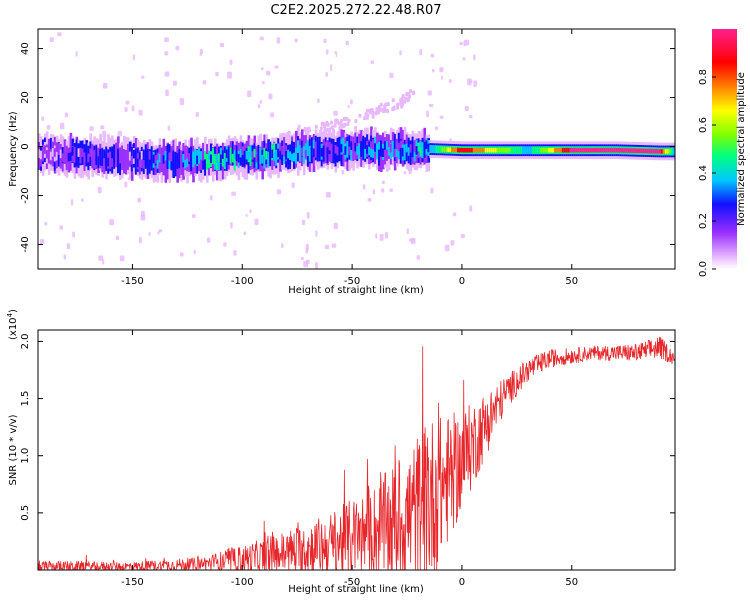 The image size is (750, 604). I want to click on snr-y-tick-label: 2.0, so click(25, 341).